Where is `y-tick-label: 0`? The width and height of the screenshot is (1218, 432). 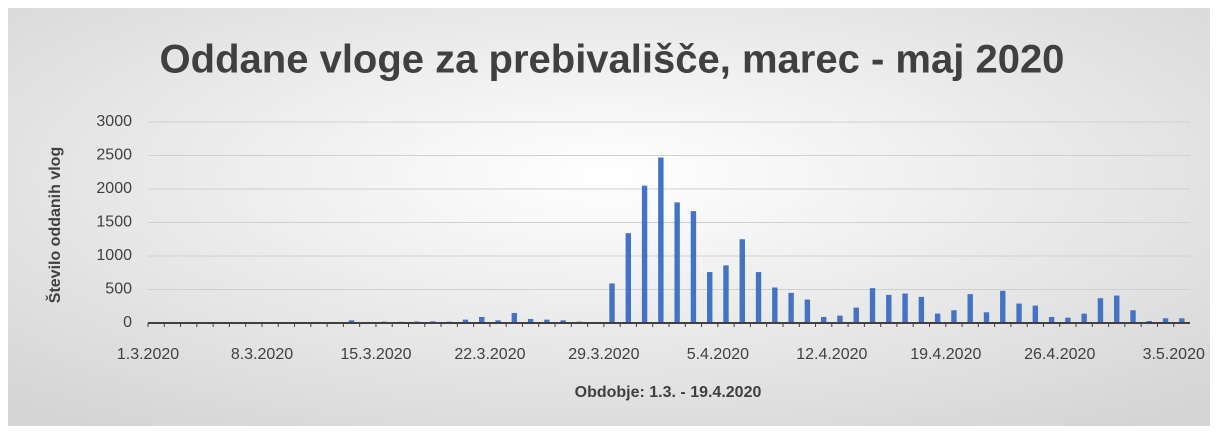
y-tick-label: 0 is located at coordinates (127, 322).